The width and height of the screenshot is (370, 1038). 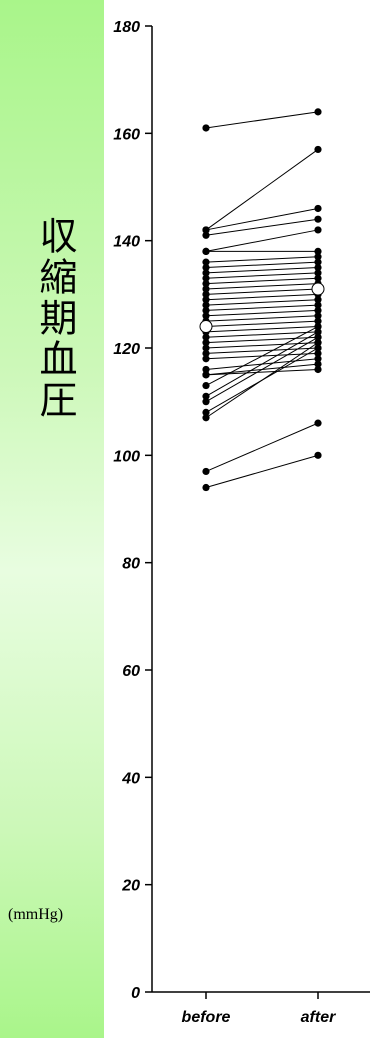 I want to click on y-tick-label: 180, so click(x=126, y=27).